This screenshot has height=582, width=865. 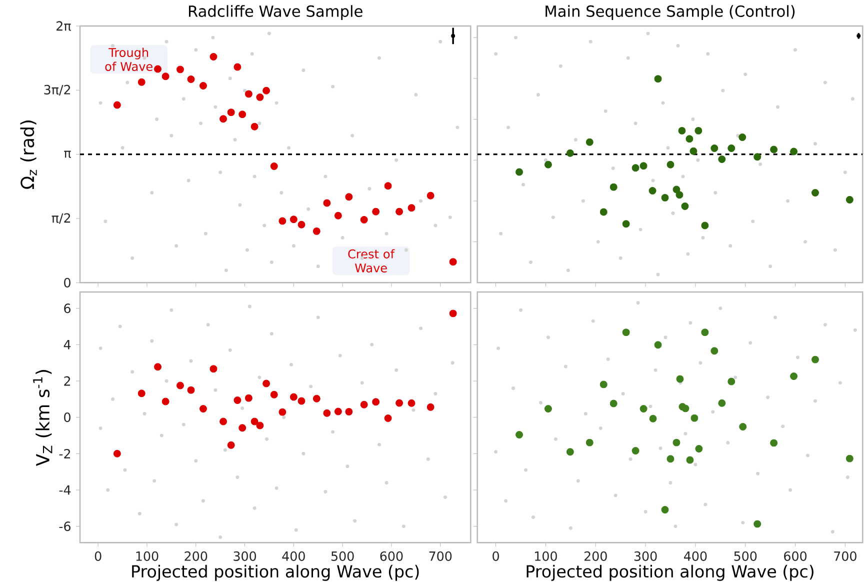 What do you see at coordinates (67, 381) in the screenshot?
I see `y-tick-label: 2` at bounding box center [67, 381].